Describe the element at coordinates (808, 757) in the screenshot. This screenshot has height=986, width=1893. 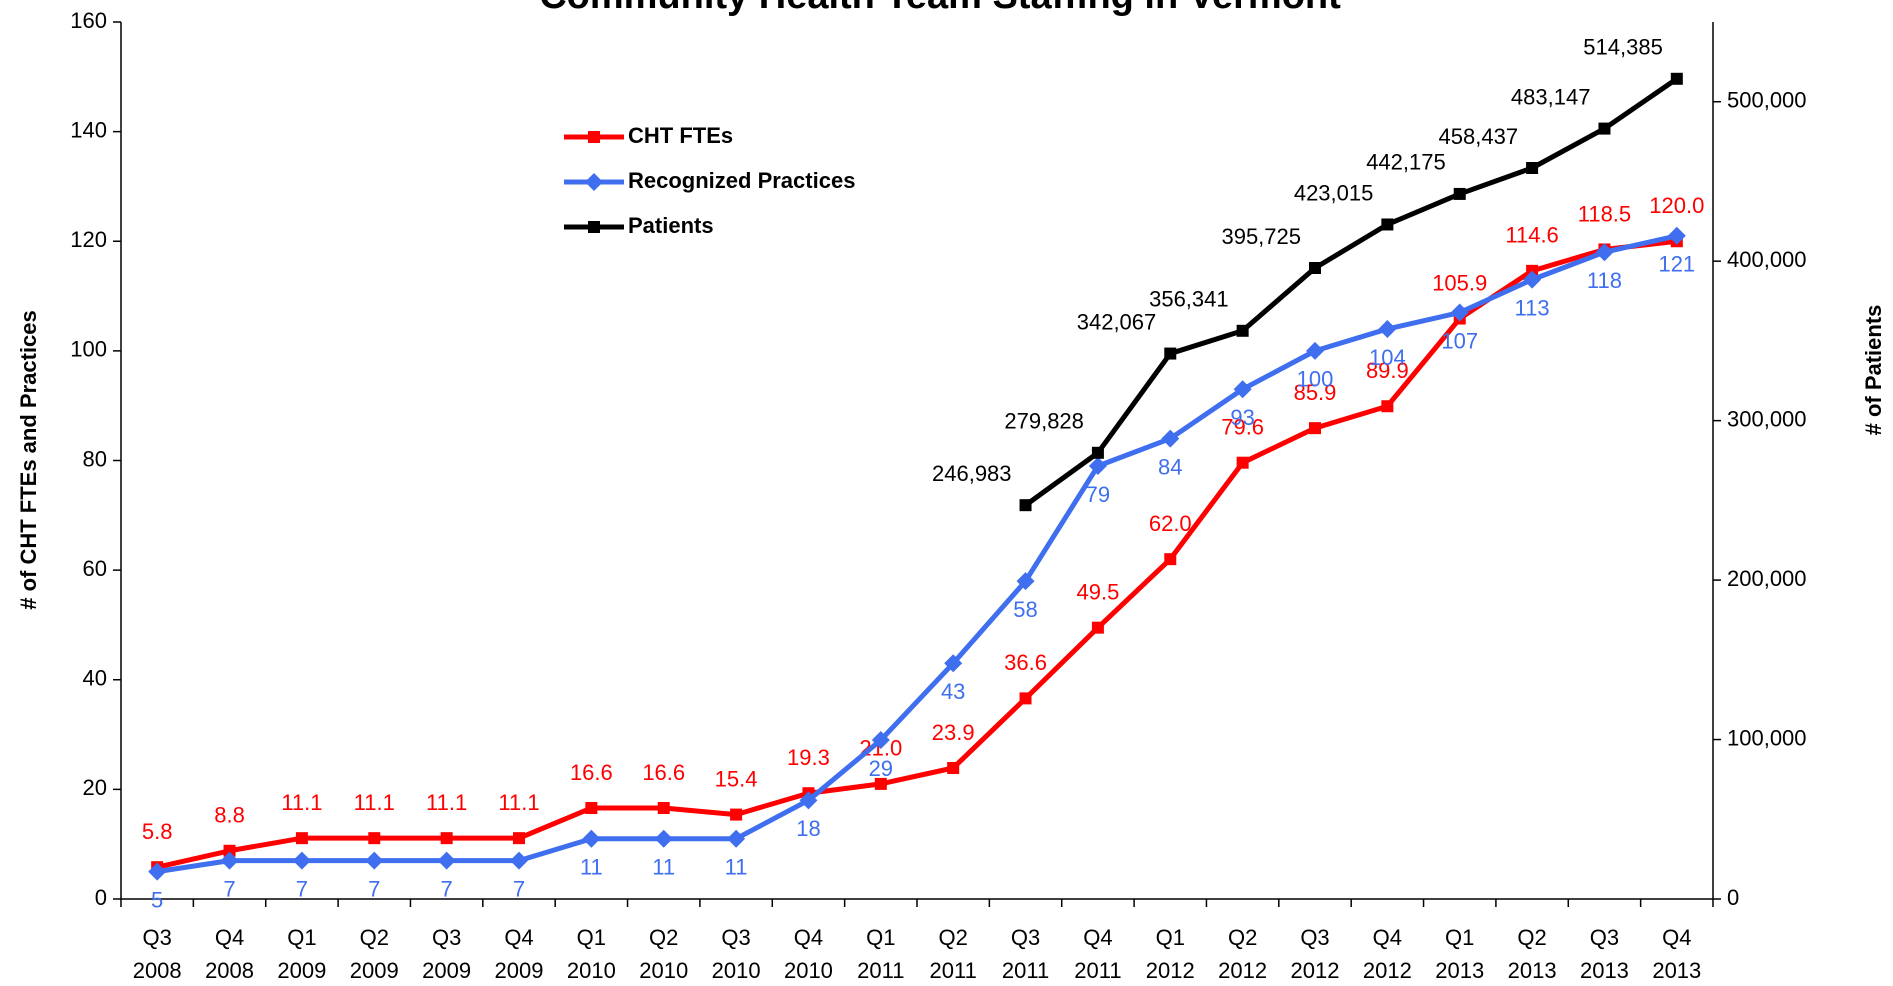
I see `data-label: 19.3` at that location.